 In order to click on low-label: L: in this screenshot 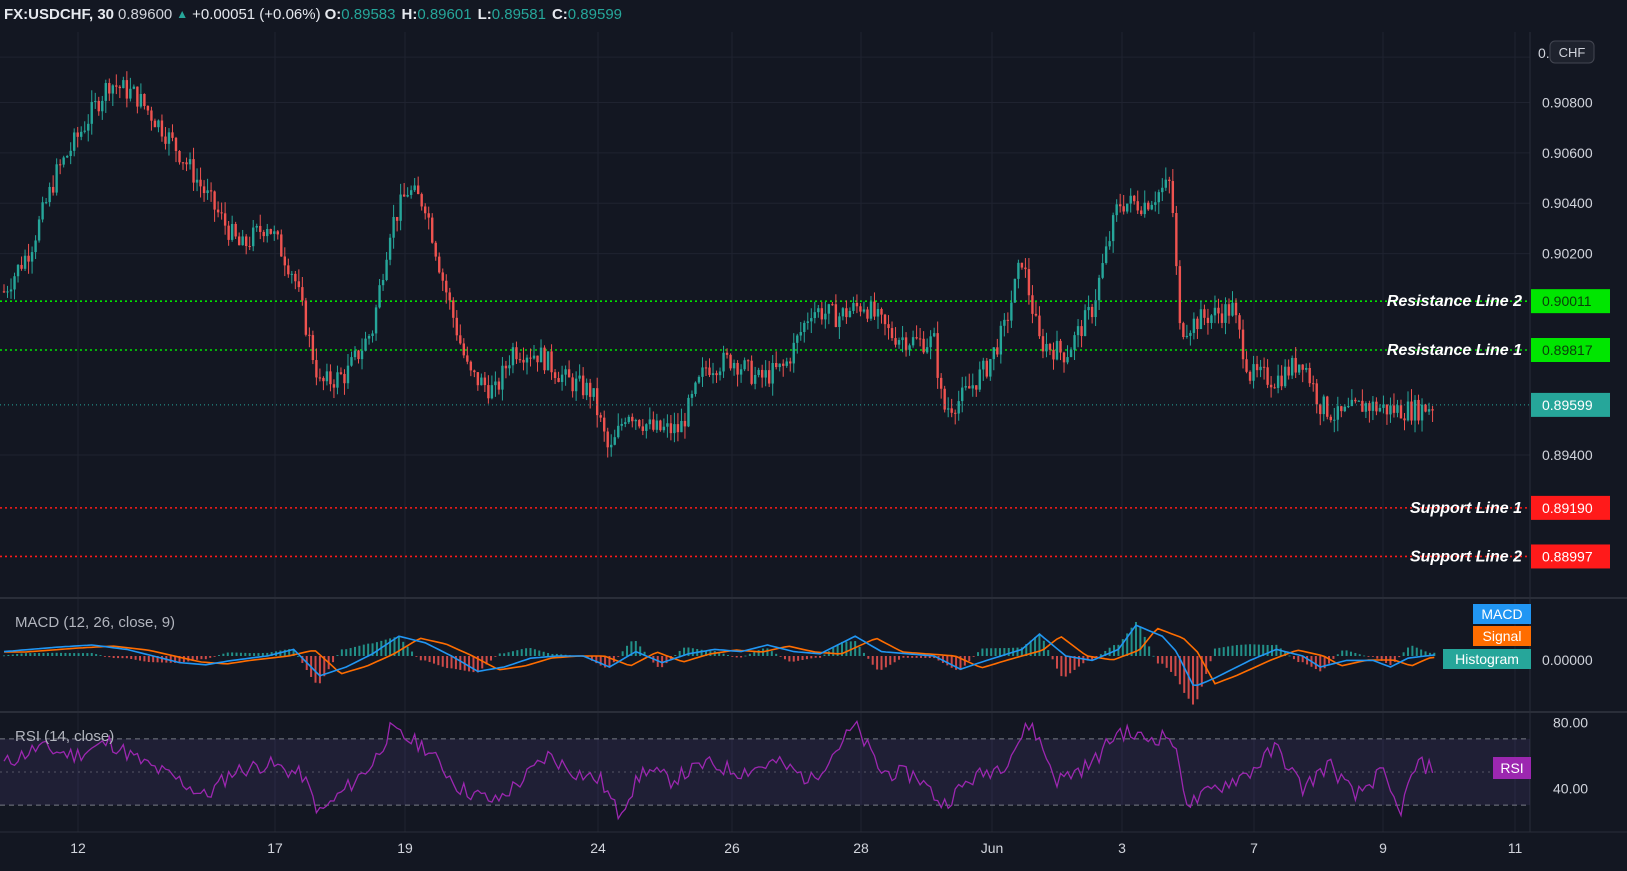, I will do `click(484, 14)`.